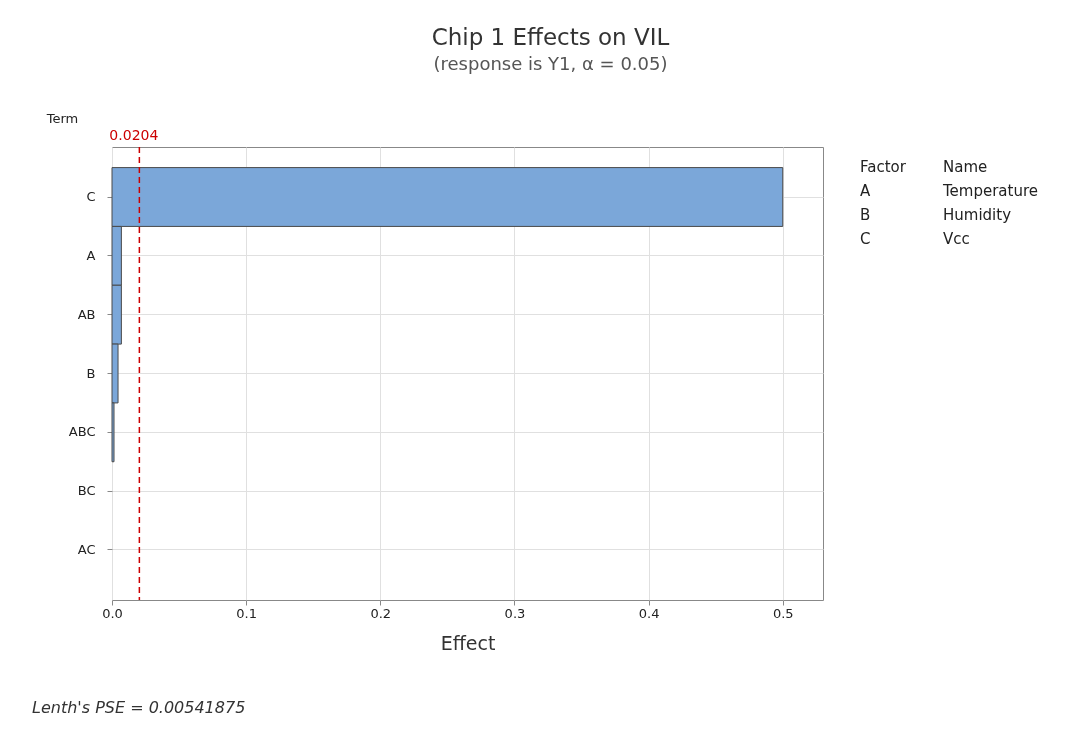 This screenshot has height=729, width=1086. I want to click on text: Vcc, so click(957, 239).